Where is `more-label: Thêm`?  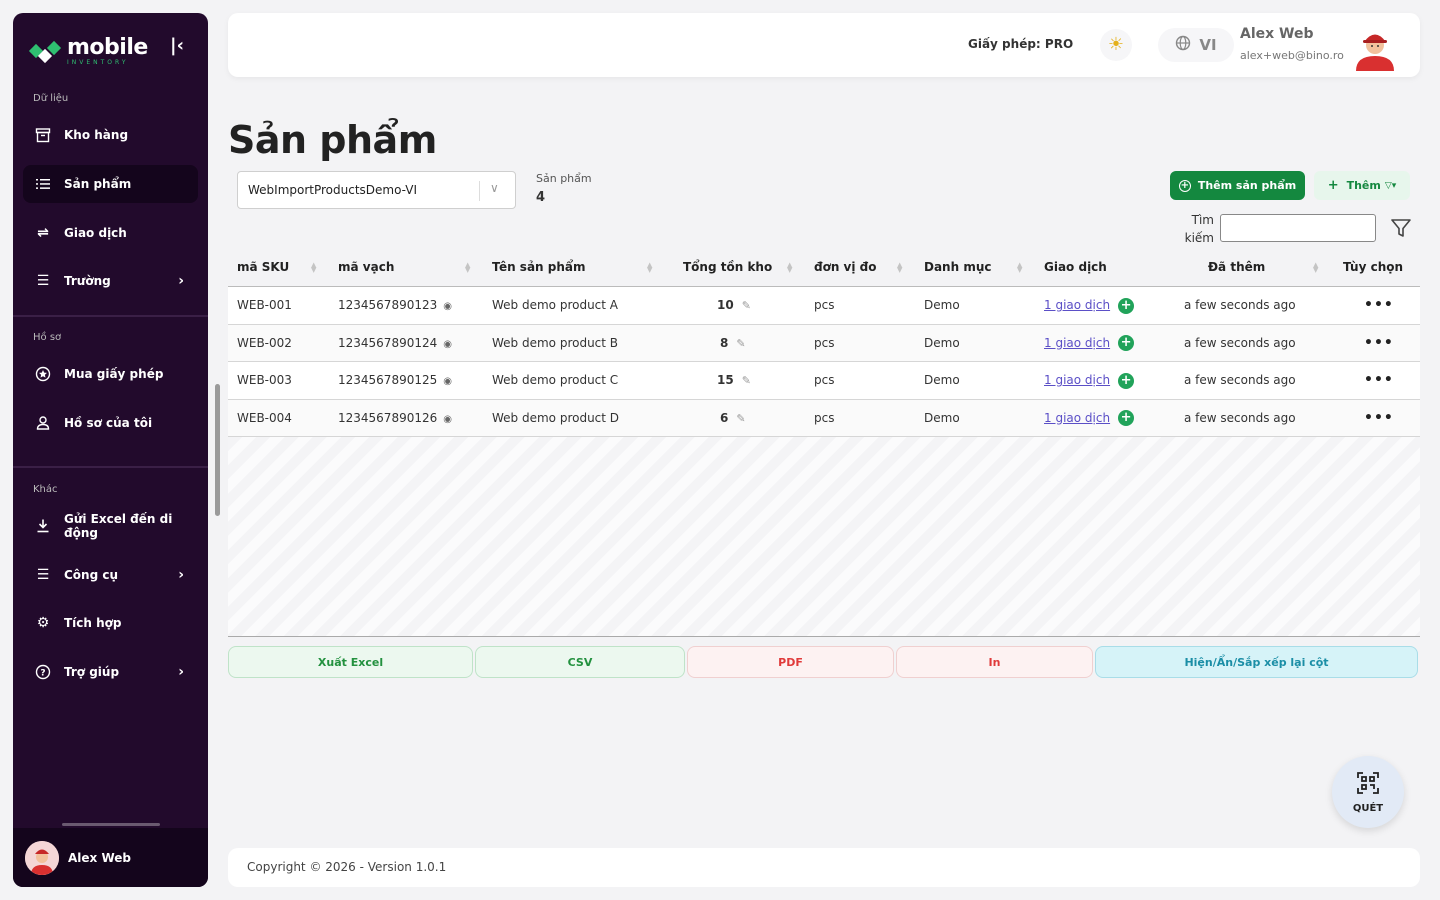
more-label: Thêm is located at coordinates (1363, 185).